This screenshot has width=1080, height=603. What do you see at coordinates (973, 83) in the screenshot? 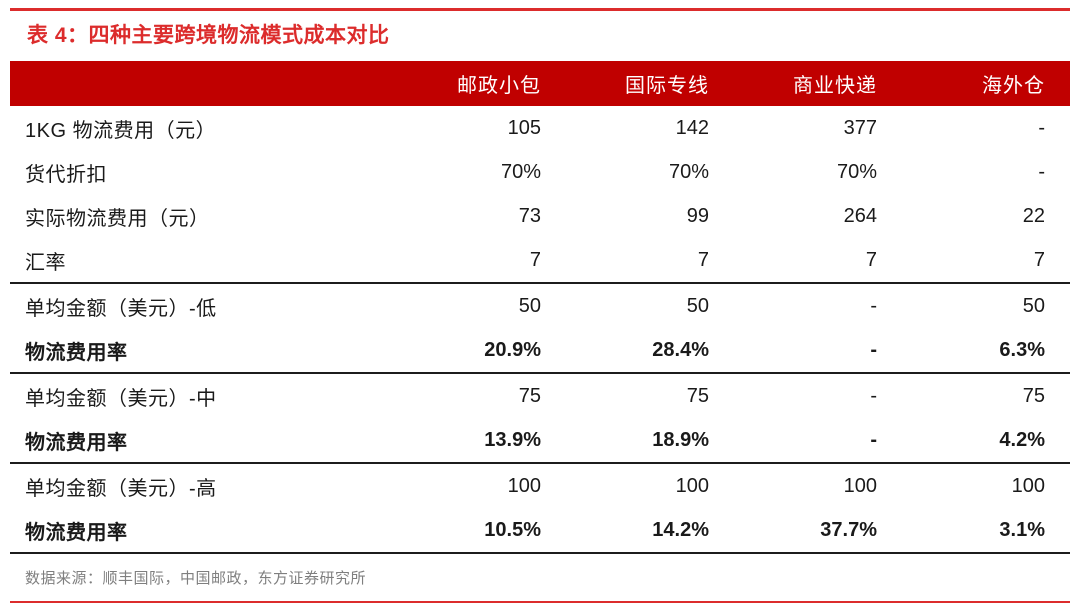
I see `column-header-overseas-warehouse: 海外仓` at bounding box center [973, 83].